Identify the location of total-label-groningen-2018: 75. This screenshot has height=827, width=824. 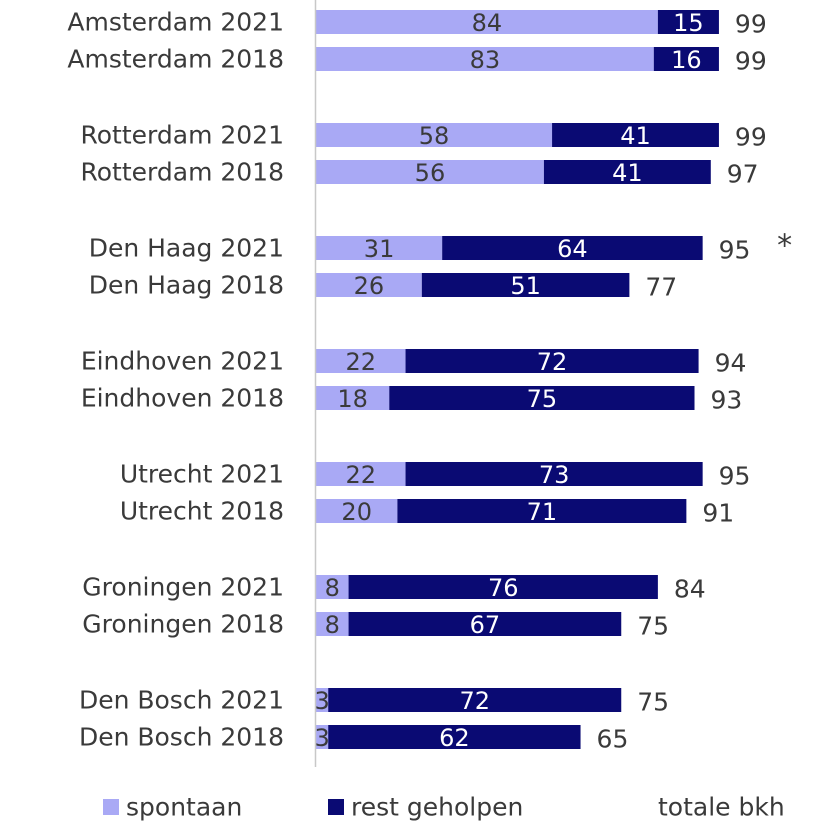
(653, 626).